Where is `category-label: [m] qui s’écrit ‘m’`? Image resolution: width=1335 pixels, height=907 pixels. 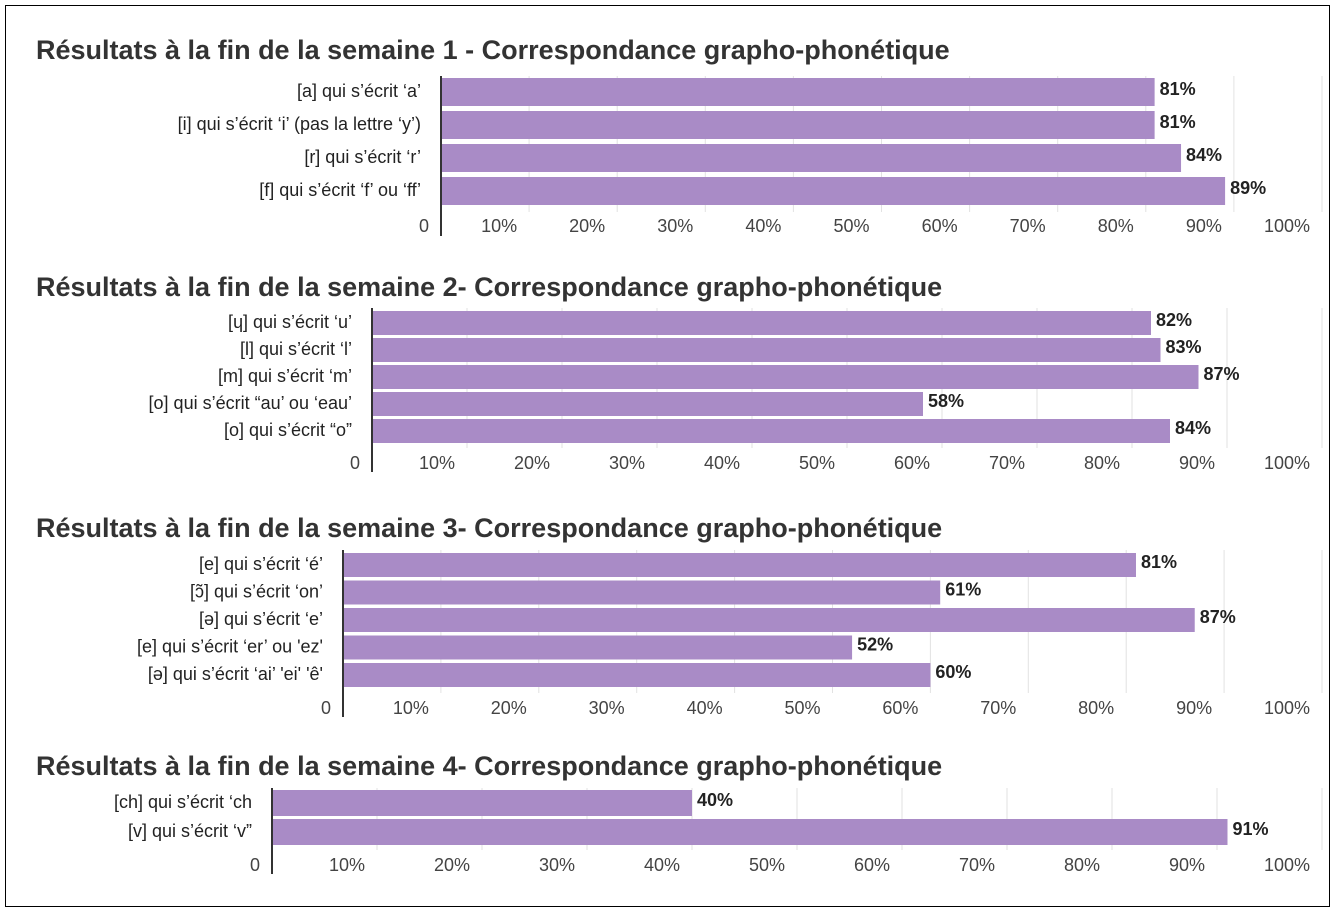
category-label: [m] qui s’écrit ‘m’ is located at coordinates (285, 376).